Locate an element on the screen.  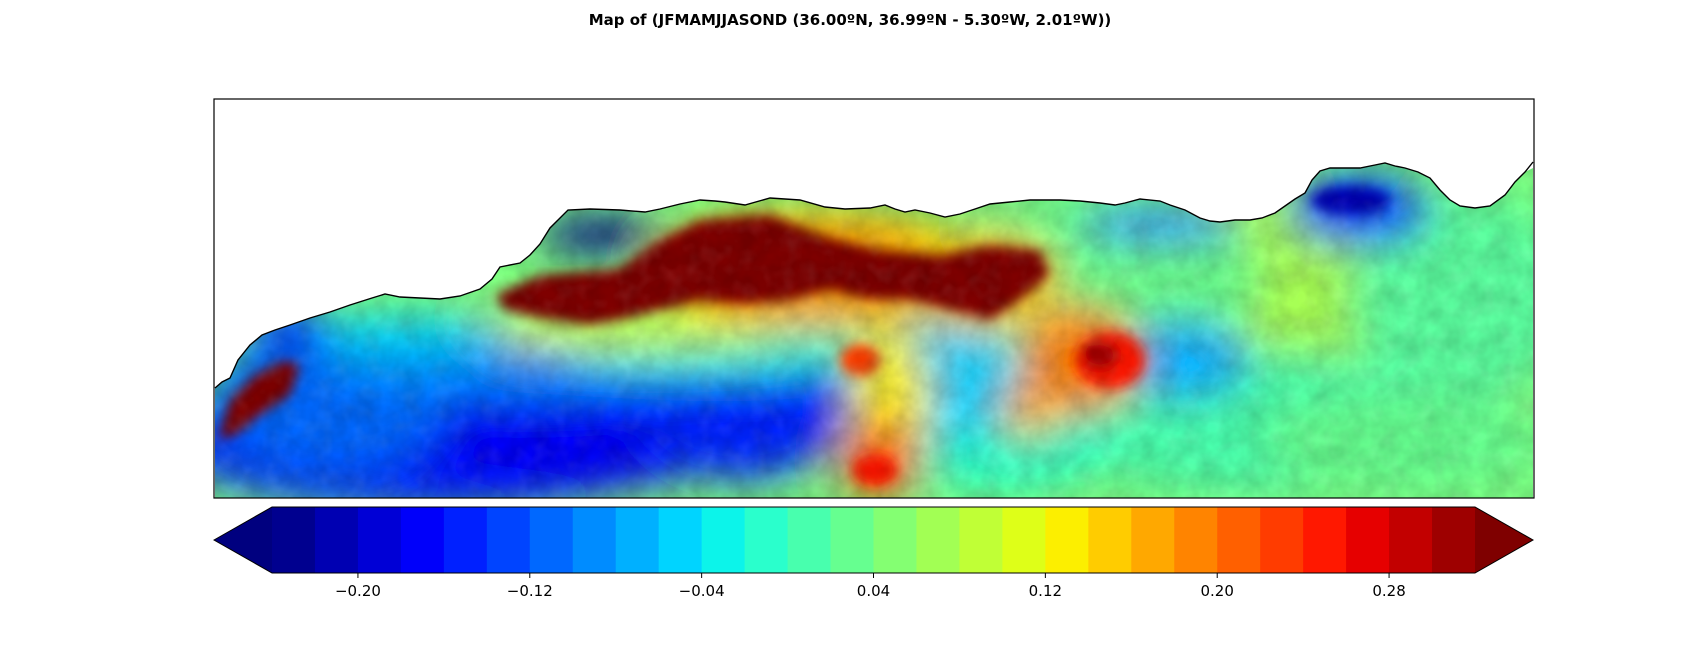
colorbar-ticks: −0.20 −0.12 −0.04 0.04 0.12 0.20 0.28 is located at coordinates (870, 586).